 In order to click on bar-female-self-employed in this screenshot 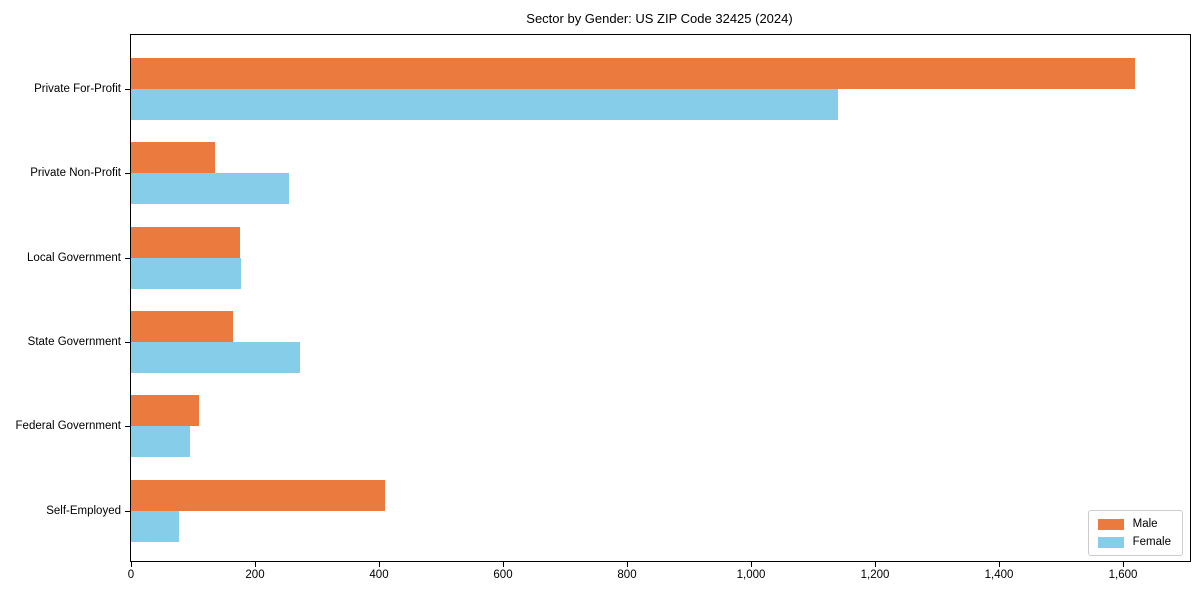, I will do `click(155, 526)`.